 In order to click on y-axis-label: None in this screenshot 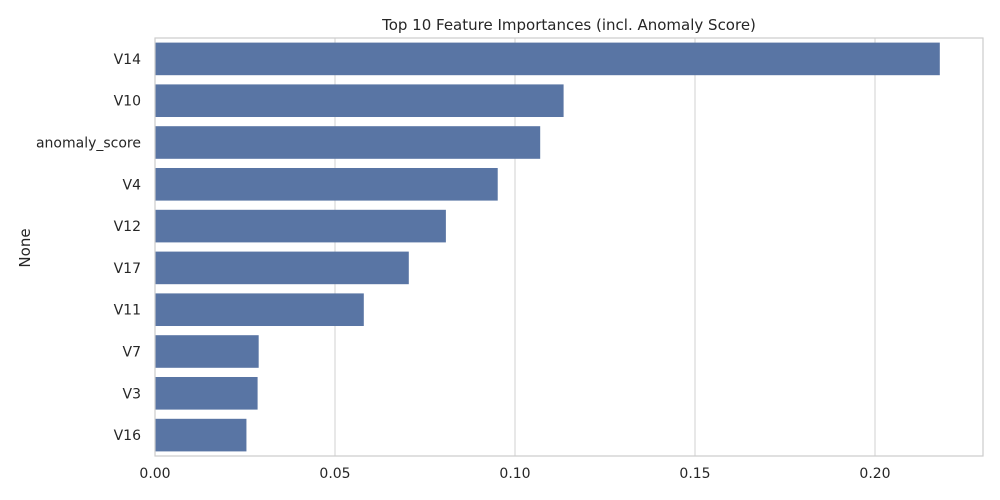, I will do `click(25, 247)`.